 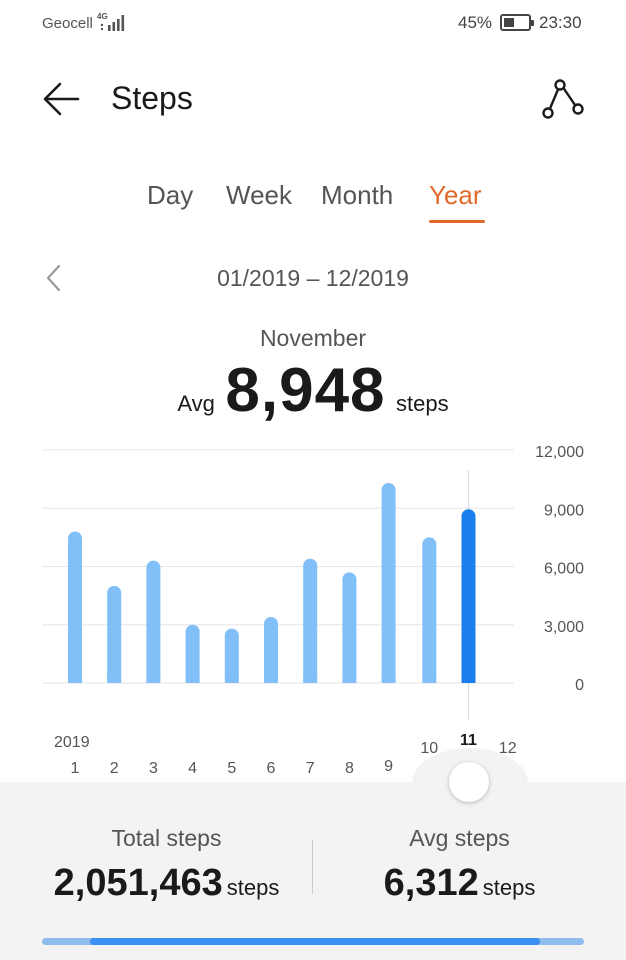 I want to click on x-tick-label: 9, so click(x=388, y=766).